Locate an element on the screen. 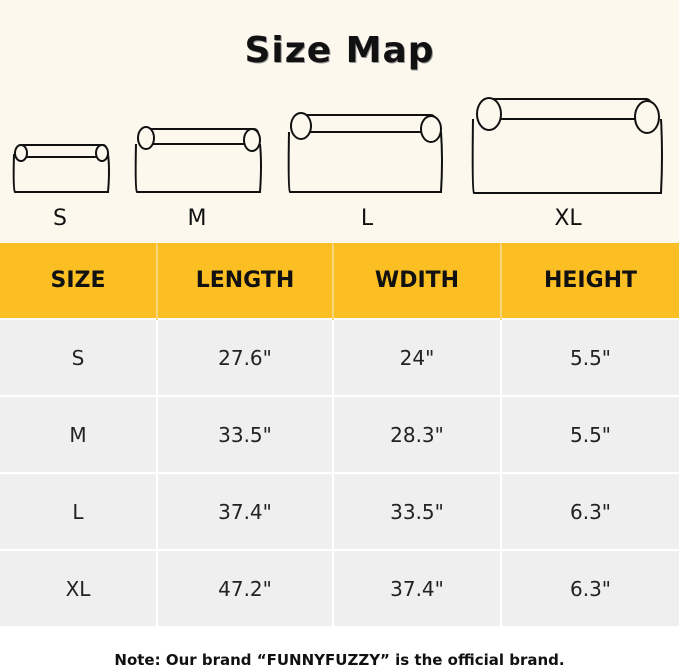 The height and width of the screenshot is (671, 679). table-header-row: SIZE LENGTH WDITH HEIGHT is located at coordinates (339, 281).